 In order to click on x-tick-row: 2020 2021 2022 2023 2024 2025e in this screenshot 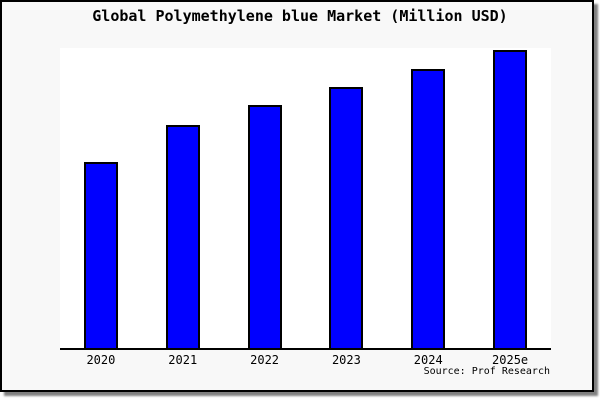, I will do `click(305, 360)`.